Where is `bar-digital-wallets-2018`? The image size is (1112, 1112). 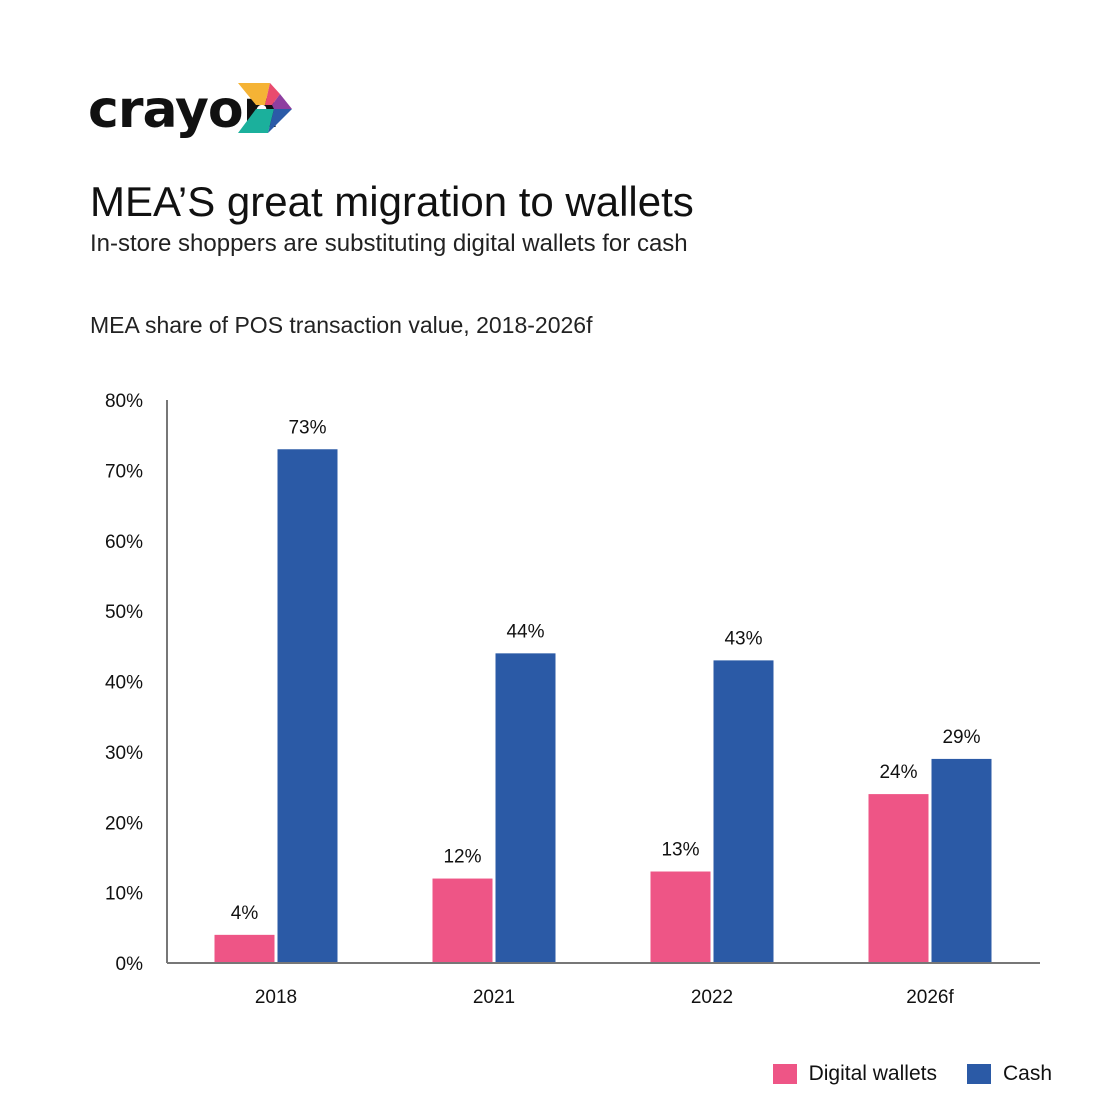
bar-digital-wallets-2018 is located at coordinates (244, 948).